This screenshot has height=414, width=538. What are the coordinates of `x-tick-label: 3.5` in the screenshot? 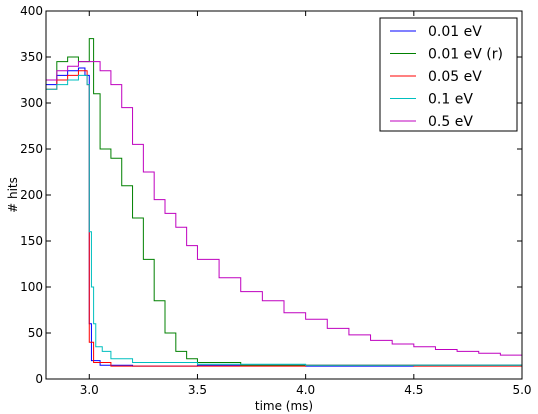 It's located at (197, 390).